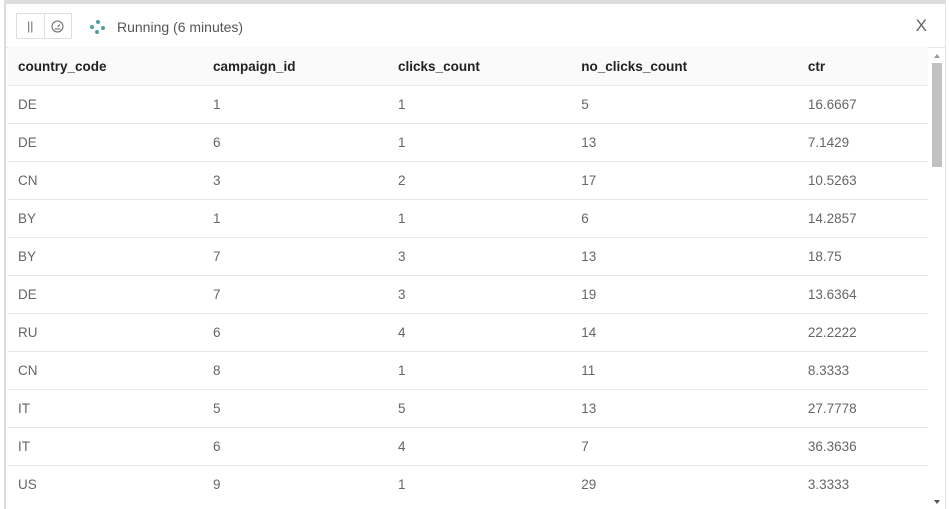 The width and height of the screenshot is (950, 509). Describe the element at coordinates (684, 484) in the screenshot. I see `cell-no_clicks_count: 29` at that location.